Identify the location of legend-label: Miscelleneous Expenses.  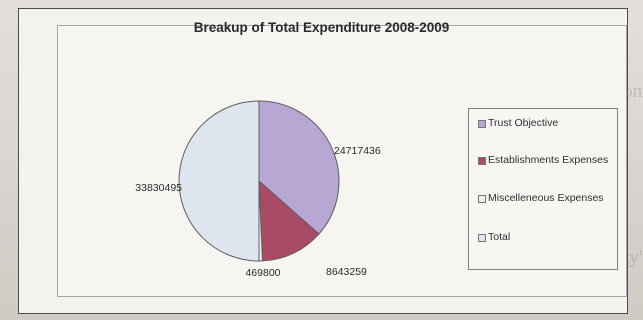
(546, 198).